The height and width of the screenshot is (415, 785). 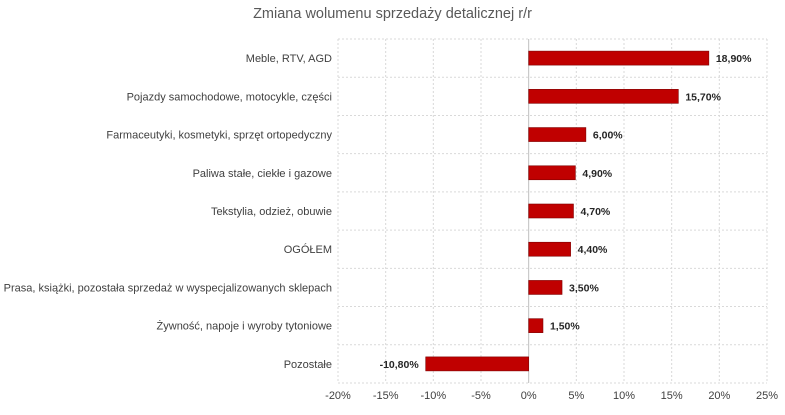 I want to click on x-tick-label: 10%, so click(x=624, y=396).